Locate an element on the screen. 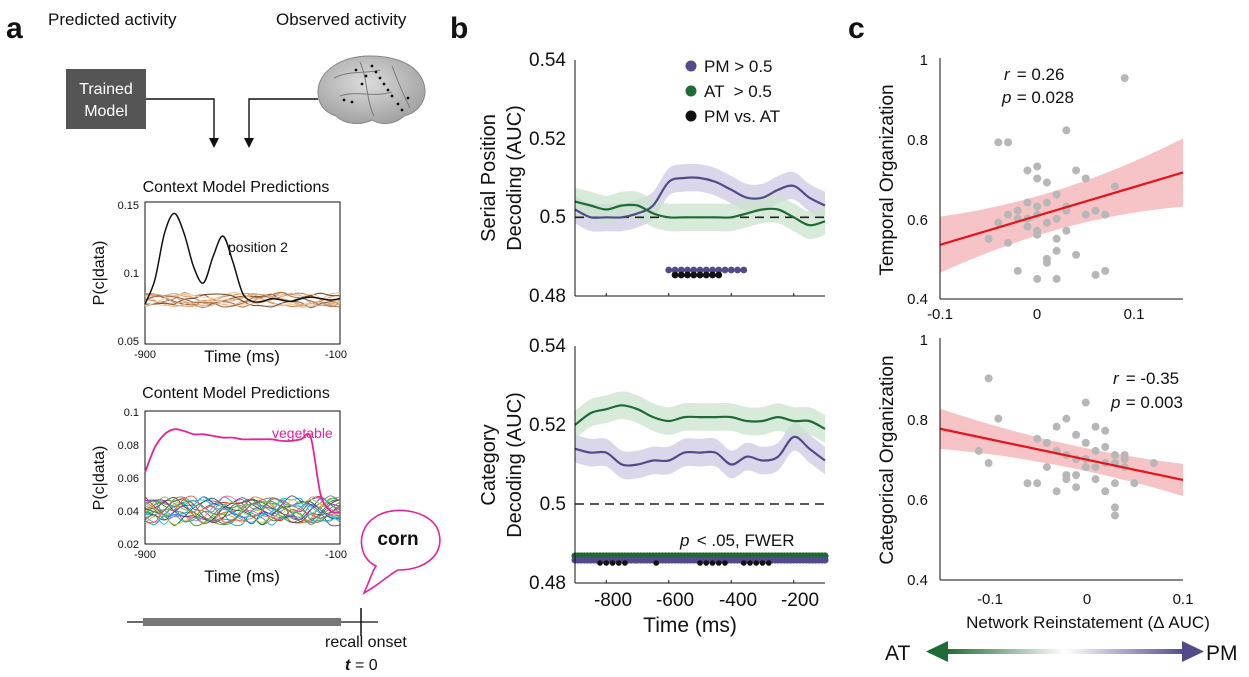  context-position2-line is located at coordinates (242, 258).